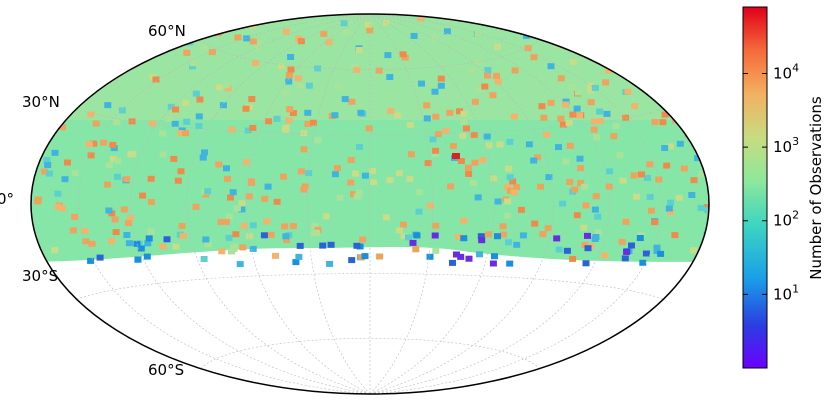  What do you see at coordinates (816, 188) in the screenshot?
I see `colorbar-label: Number of Observations` at bounding box center [816, 188].